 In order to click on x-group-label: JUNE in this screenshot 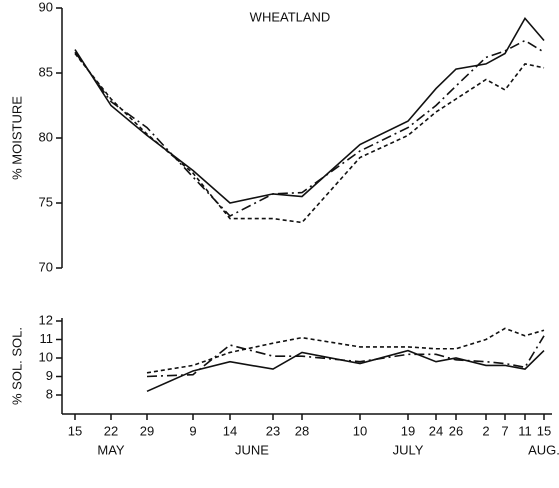, I will do `click(252, 449)`.